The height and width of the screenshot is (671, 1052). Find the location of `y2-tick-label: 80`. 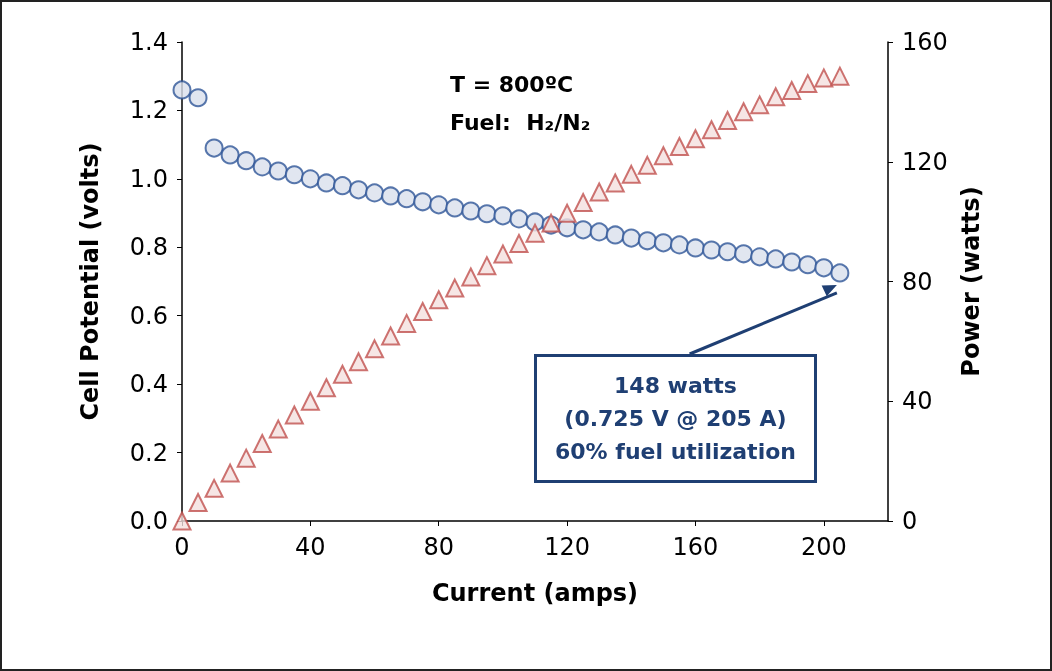

y2-tick-label: 80 is located at coordinates (917, 281).